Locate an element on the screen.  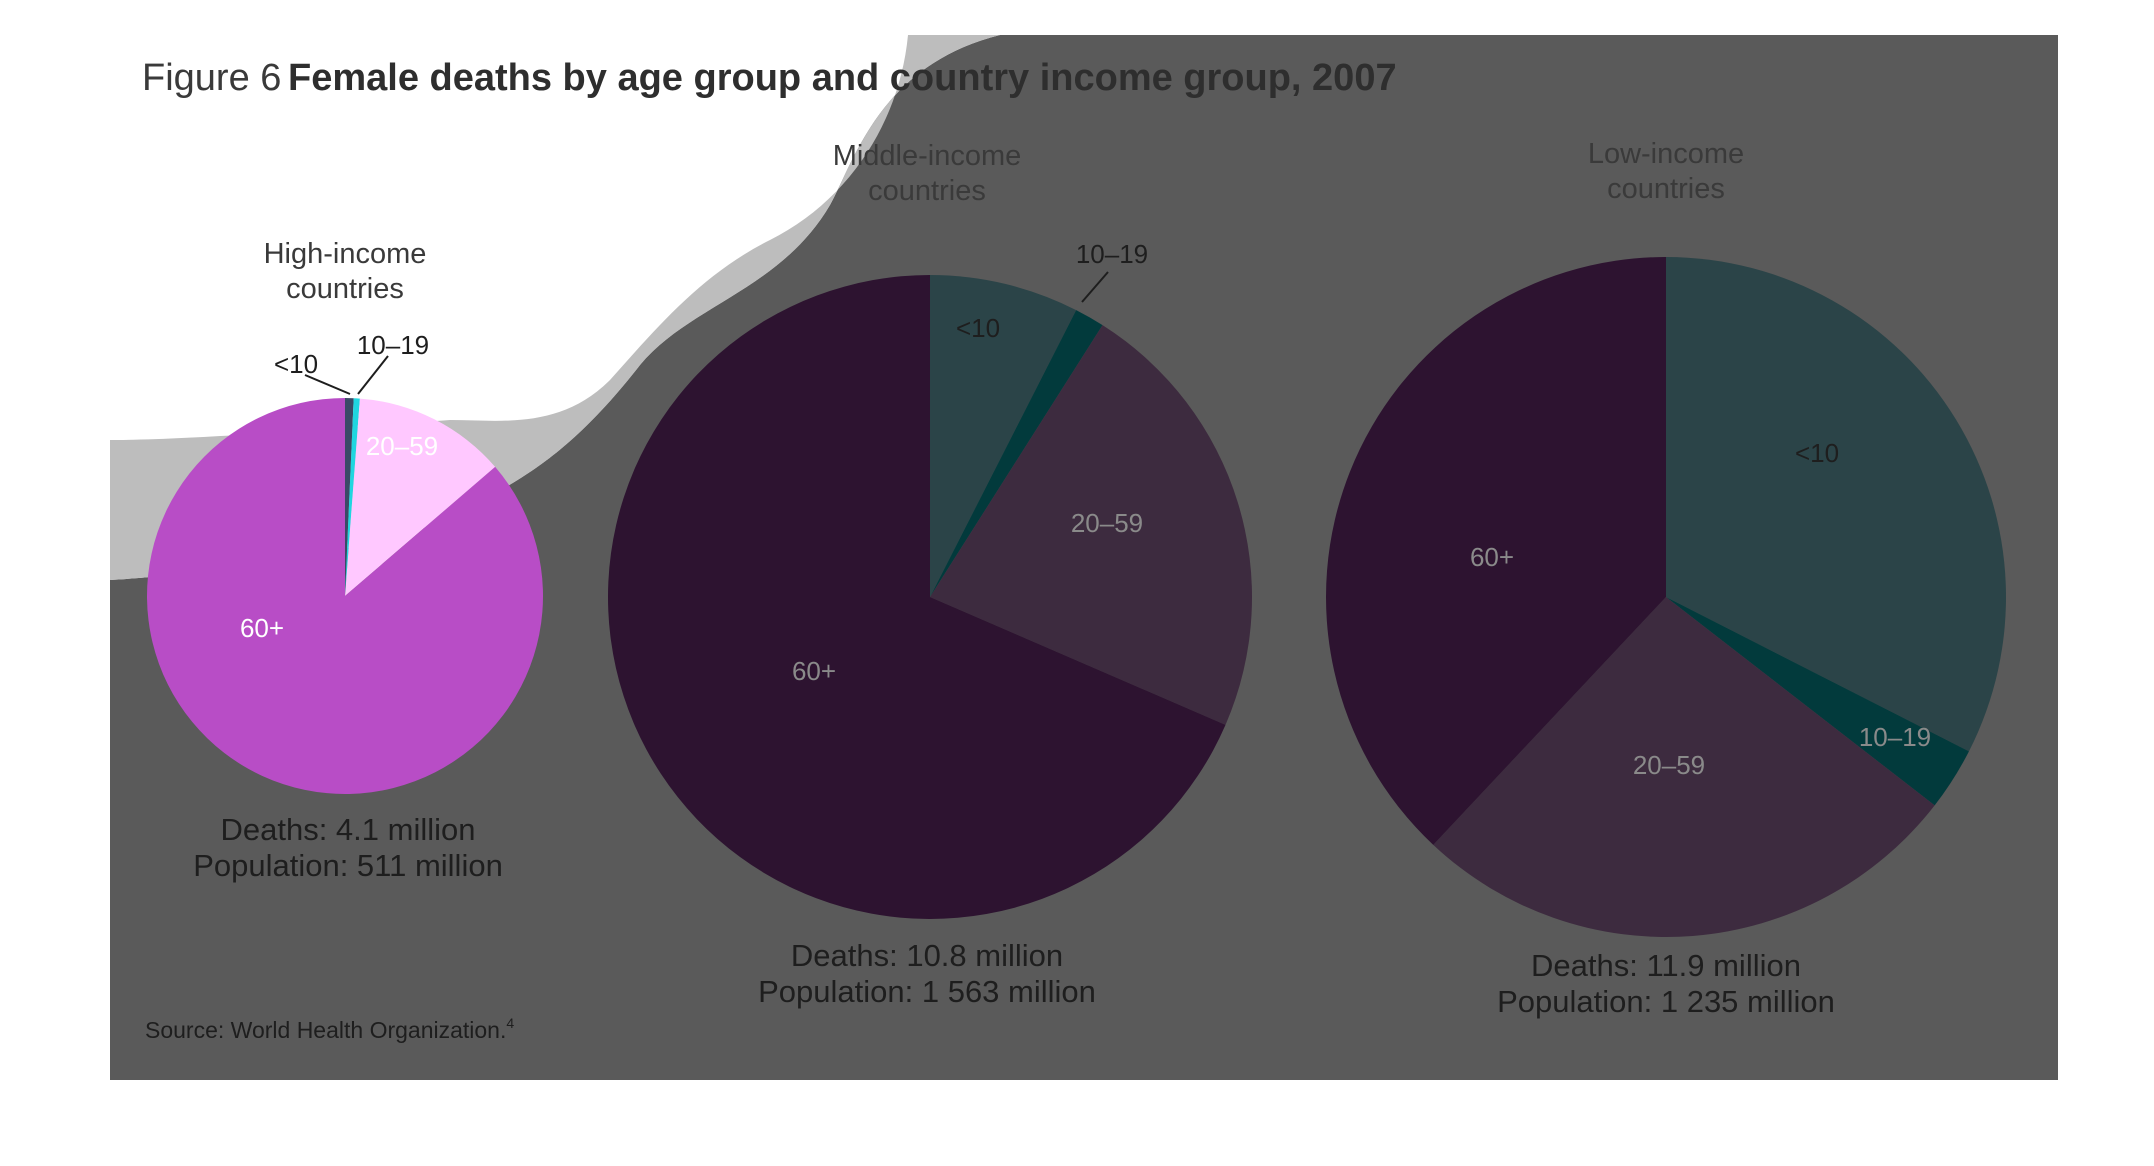
pie-caption-population: Population: 511 million is located at coordinates (348, 865).